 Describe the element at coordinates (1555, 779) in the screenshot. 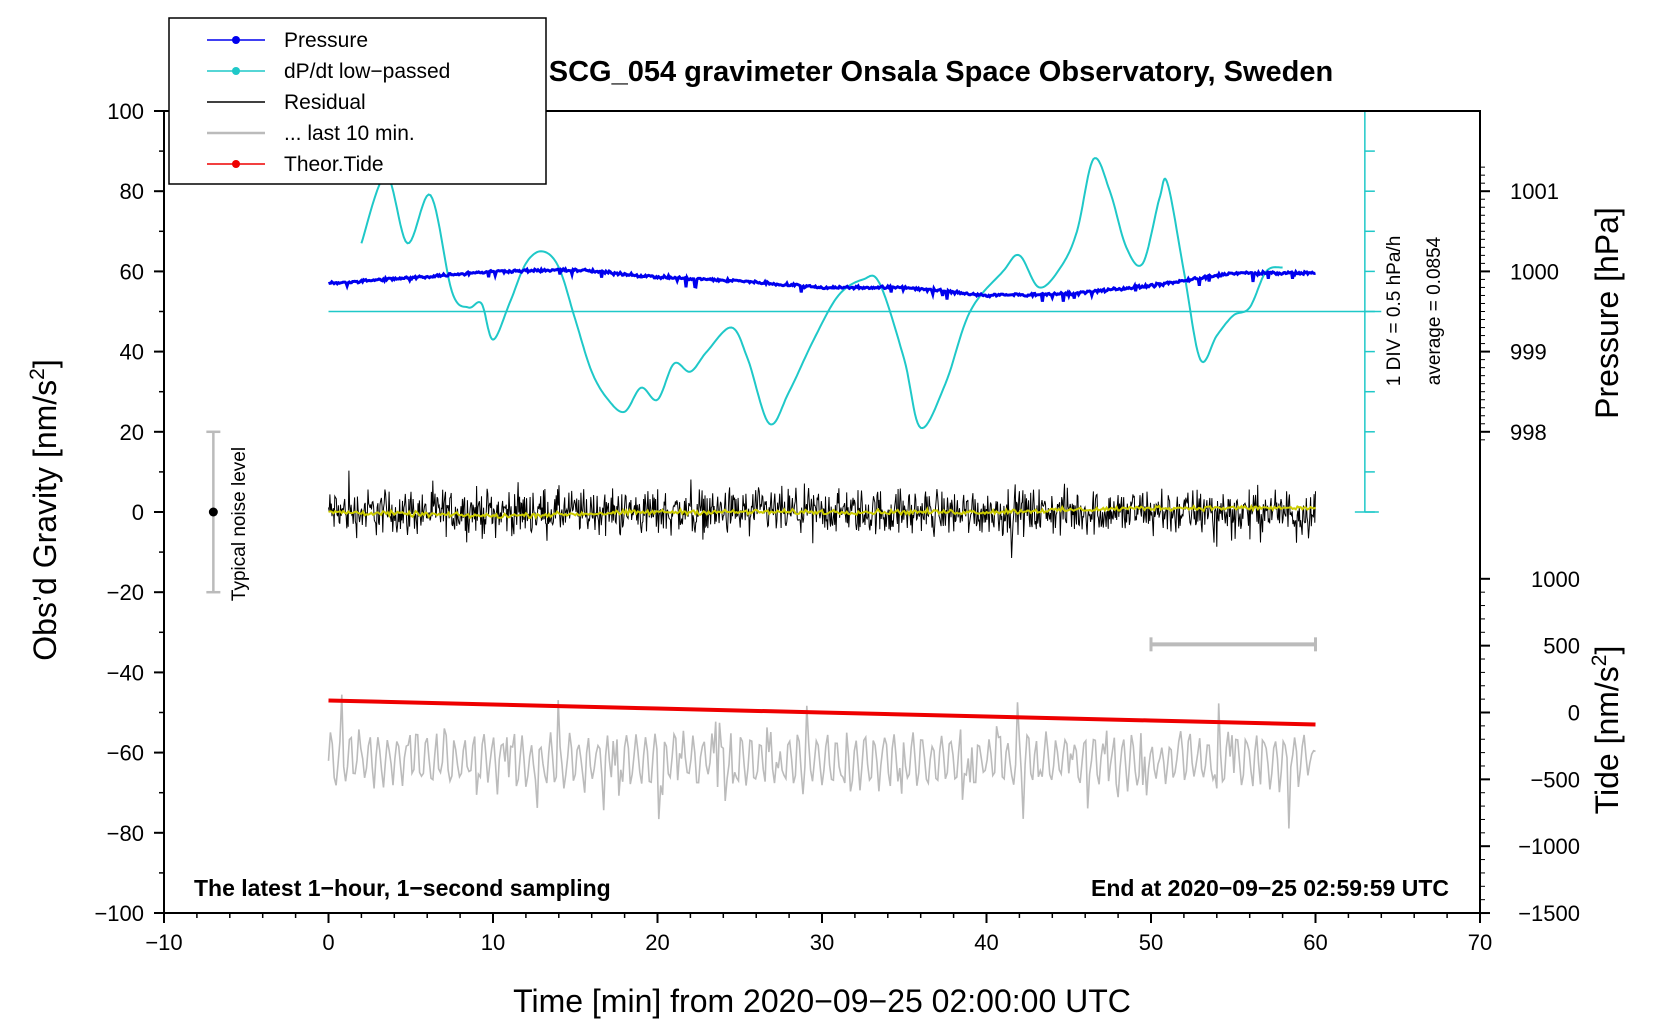

I see `tide-tick-label: −500` at that location.